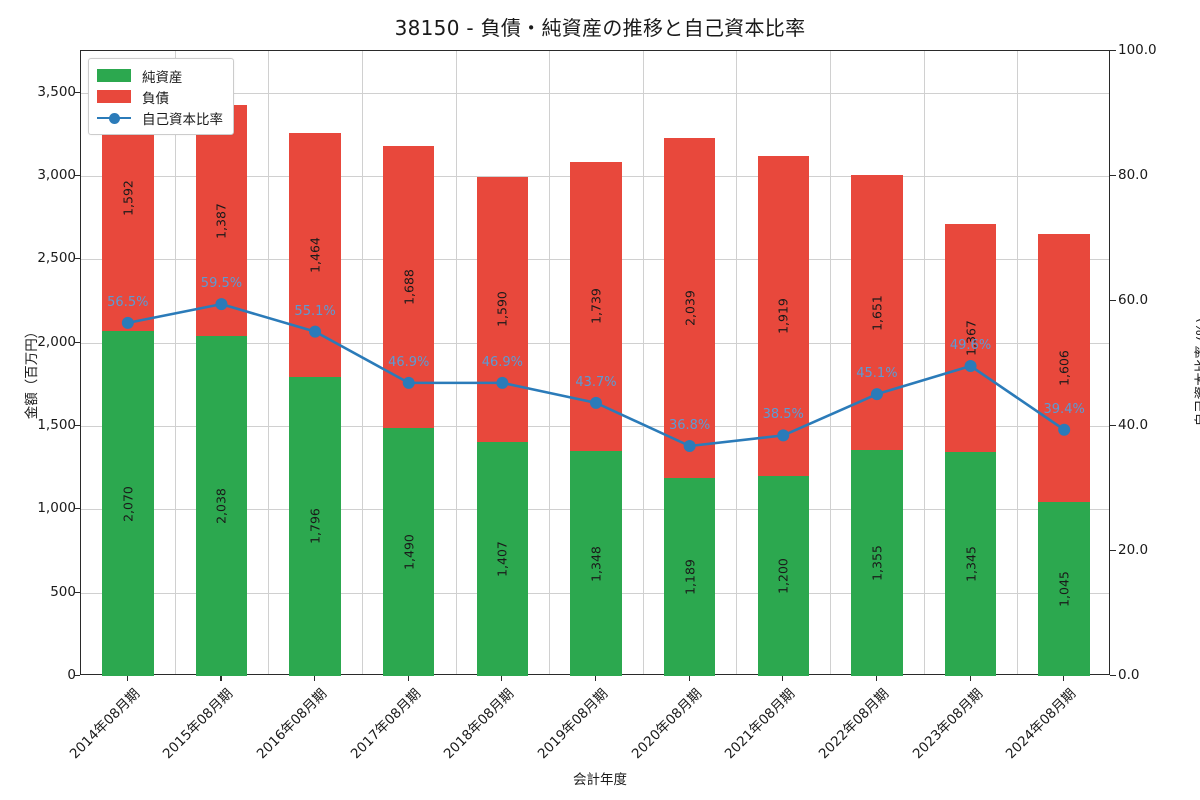 The image size is (1200, 800). What do you see at coordinates (600, 28) in the screenshot?
I see `chart-title: 38150 - 負債・純資産の推移と自己資本比率` at bounding box center [600, 28].